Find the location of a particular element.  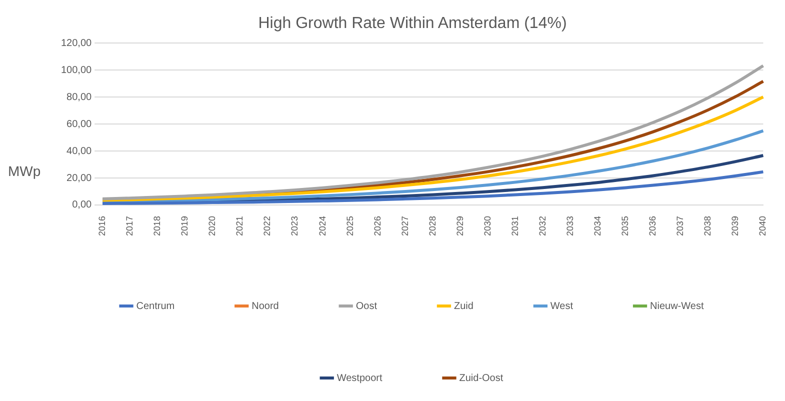

x-tick-label: 2030 is located at coordinates (487, 226).